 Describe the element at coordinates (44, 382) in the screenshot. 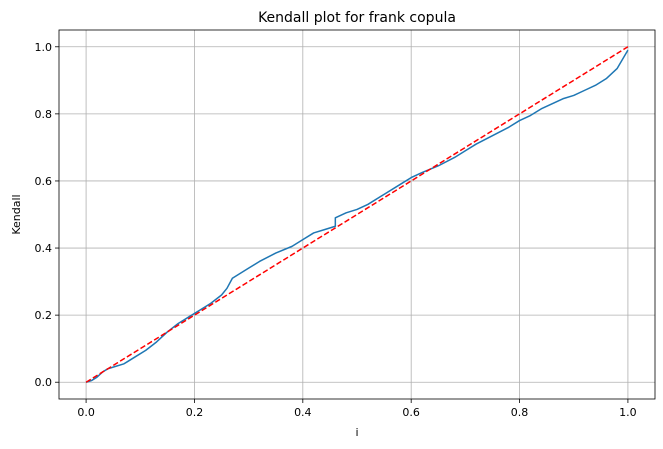

I see `y-tick-label: 0.0` at that location.